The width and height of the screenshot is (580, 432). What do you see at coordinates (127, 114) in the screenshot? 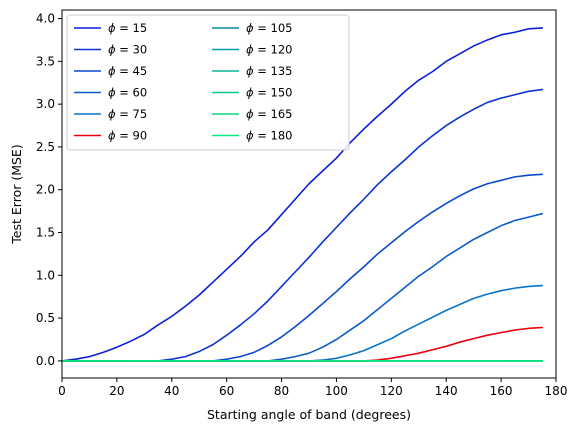
I see `legend-label: ϕ = 75` at bounding box center [127, 114].